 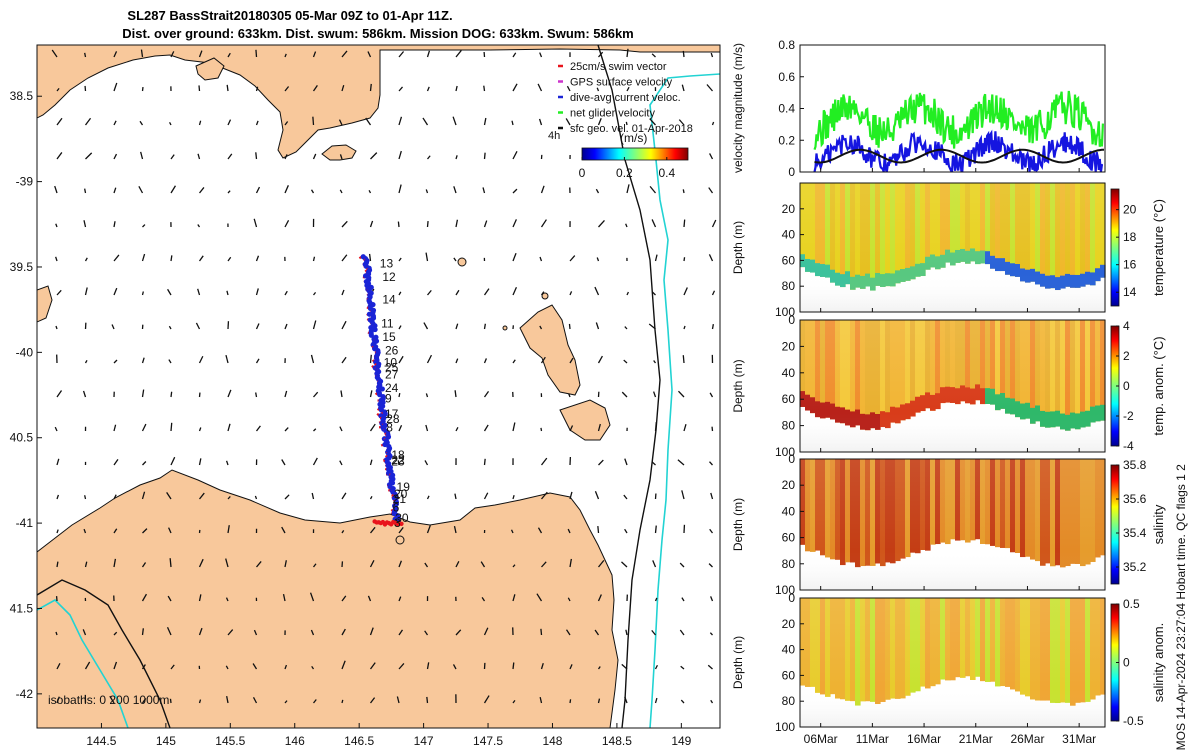 I want to click on section-colorbar-label: temperature (°C), so click(x=1158, y=247).